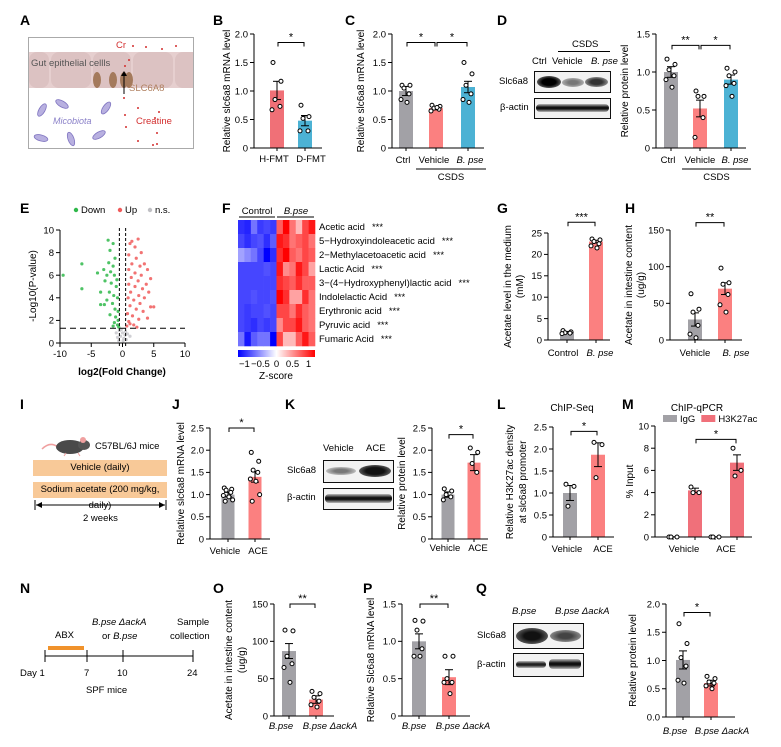 This screenshot has height=747, width=781. Describe the element at coordinates (735, 160) in the screenshot. I see `x-category-label: B. pse` at that location.